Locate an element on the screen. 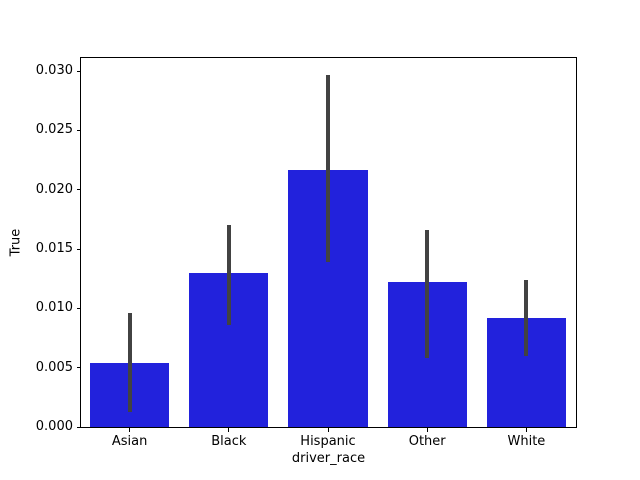  x-tick-label-asian: Asian is located at coordinates (129, 441).